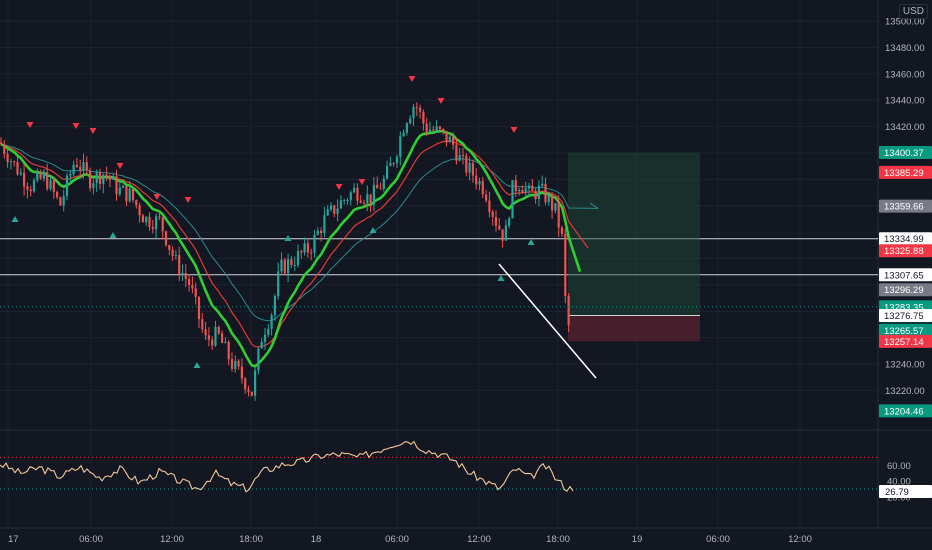 This screenshot has height=550, width=932. I want to click on price-tick-label: 13240.00, so click(905, 364).